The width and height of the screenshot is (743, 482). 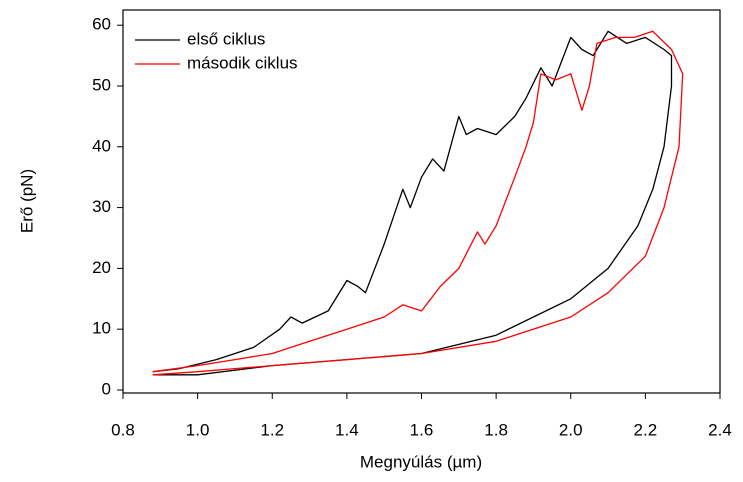 I want to click on y-tick-label: 40, so click(x=101, y=145).